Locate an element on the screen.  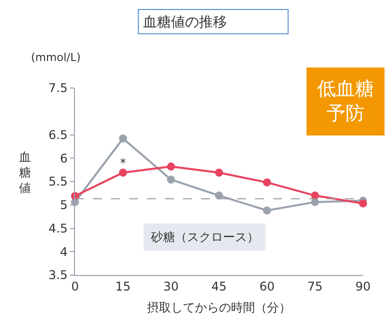
x-tick-label: 75 is located at coordinates (315, 286).